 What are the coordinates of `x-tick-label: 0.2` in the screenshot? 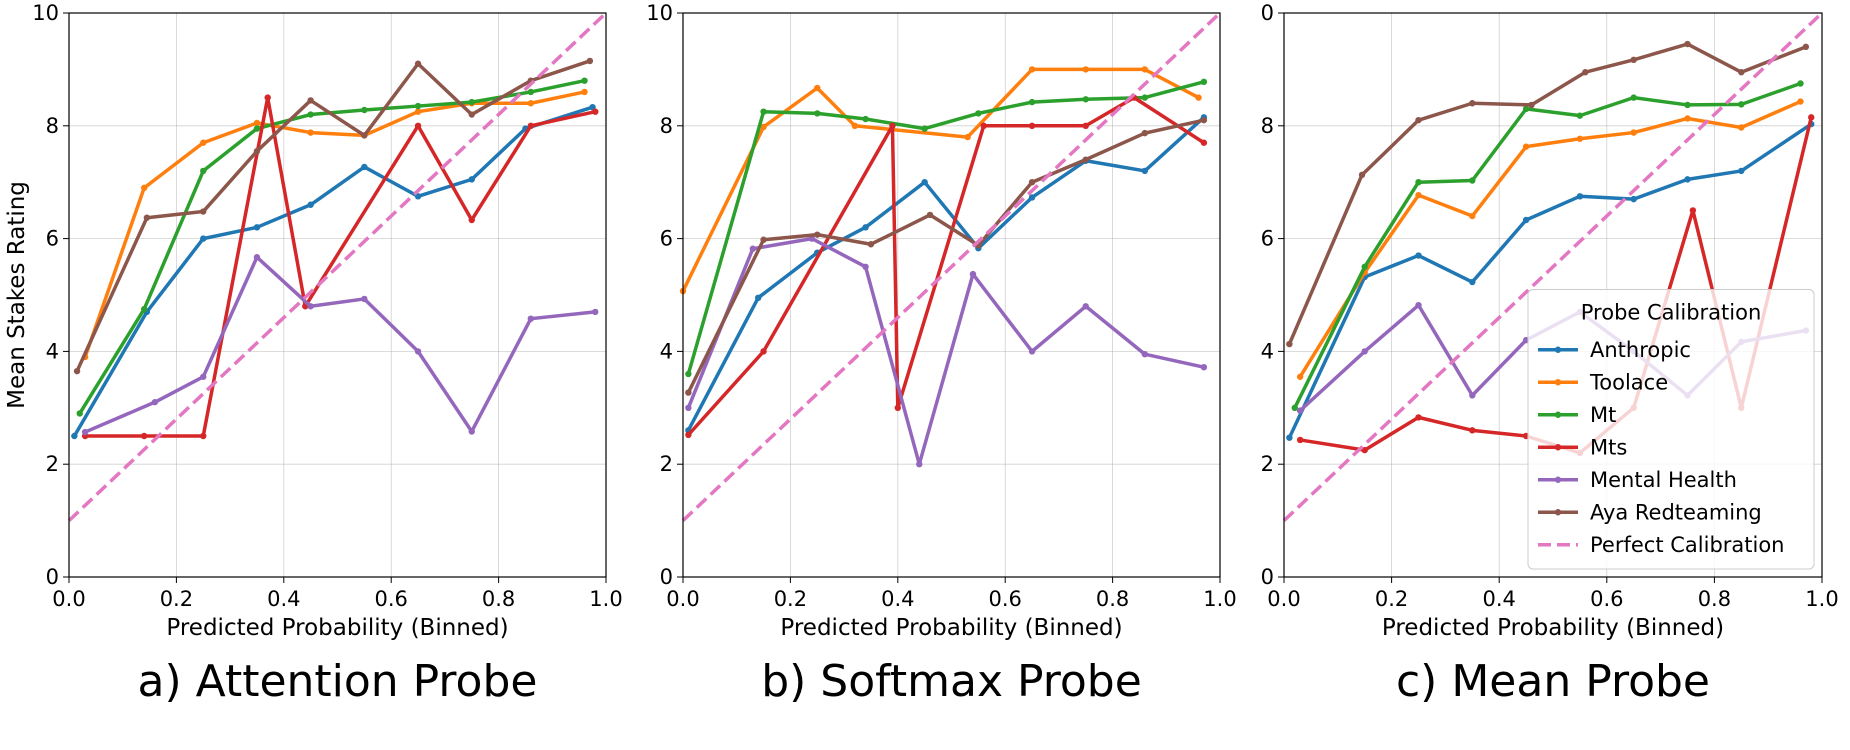 It's located at (1391, 599).